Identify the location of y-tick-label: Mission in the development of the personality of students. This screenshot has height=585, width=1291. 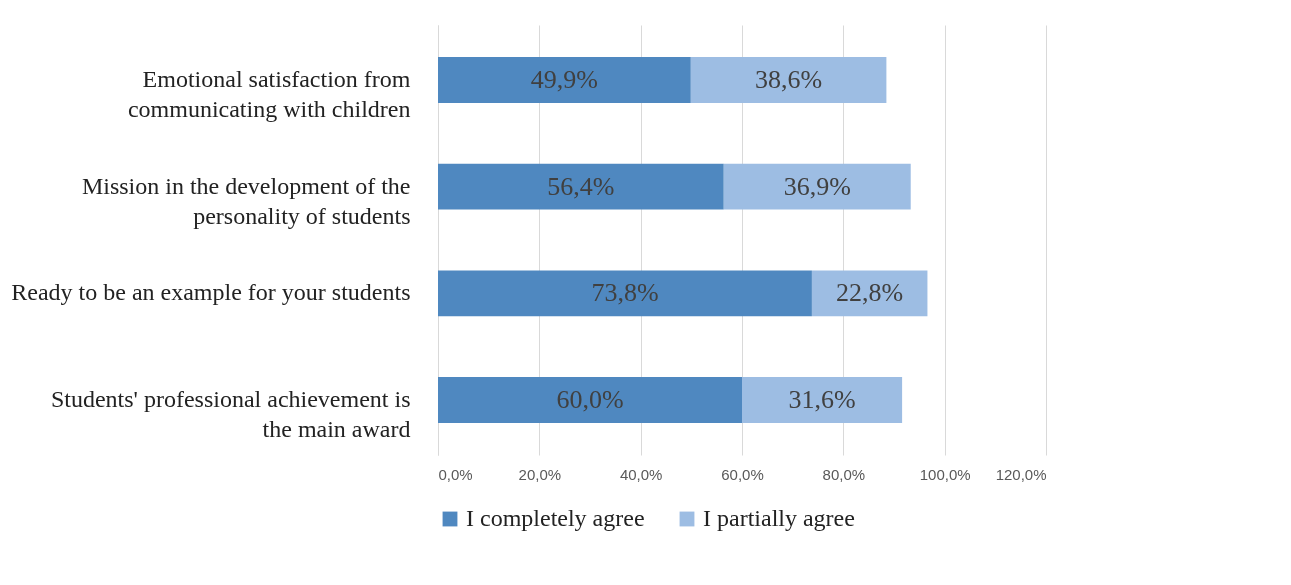
(246, 200).